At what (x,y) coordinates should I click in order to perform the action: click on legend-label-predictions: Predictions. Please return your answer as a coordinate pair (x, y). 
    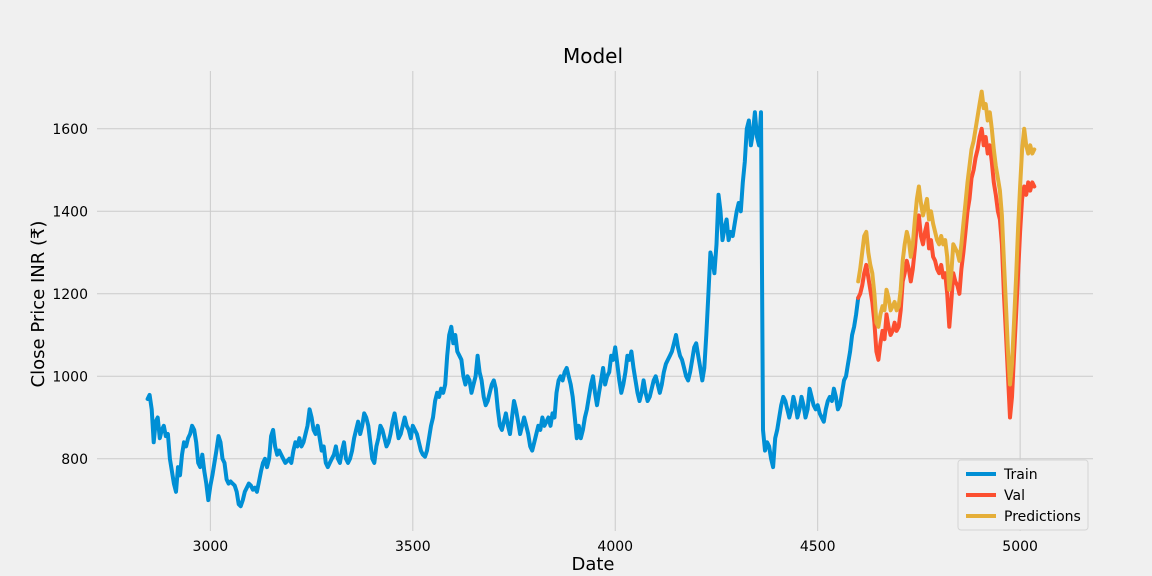
    Looking at the image, I should click on (1042, 517).